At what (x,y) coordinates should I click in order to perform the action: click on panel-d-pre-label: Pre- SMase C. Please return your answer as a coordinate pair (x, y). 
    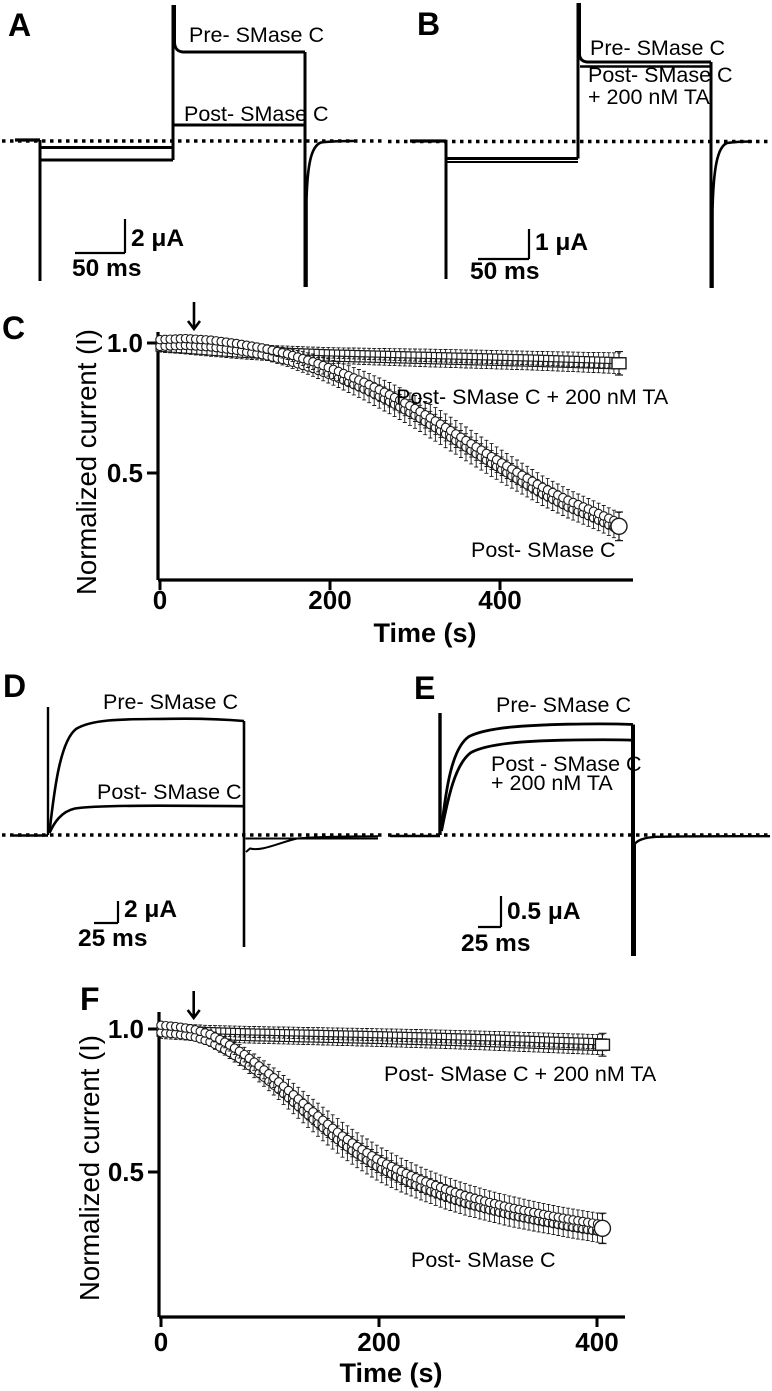
    Looking at the image, I should click on (170, 702).